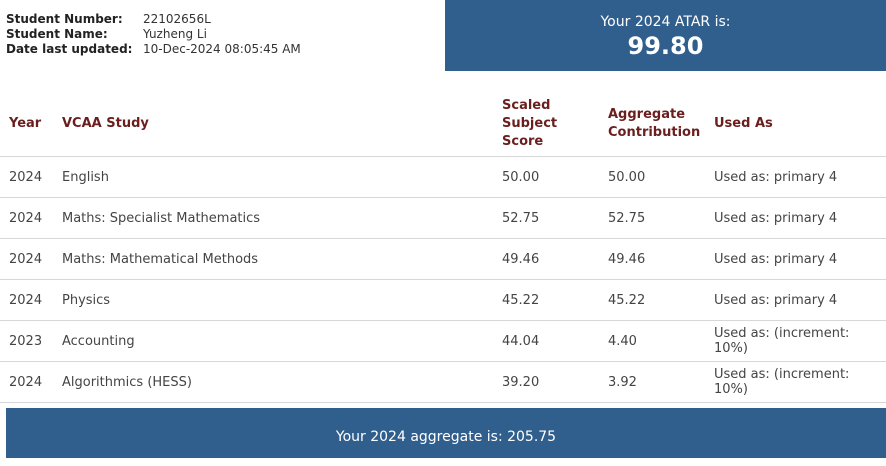 This screenshot has height=466, width=886. What do you see at coordinates (222, 49) in the screenshot?
I see `date-updated-value: 10-Dec-2024 08:05:45 AM` at bounding box center [222, 49].